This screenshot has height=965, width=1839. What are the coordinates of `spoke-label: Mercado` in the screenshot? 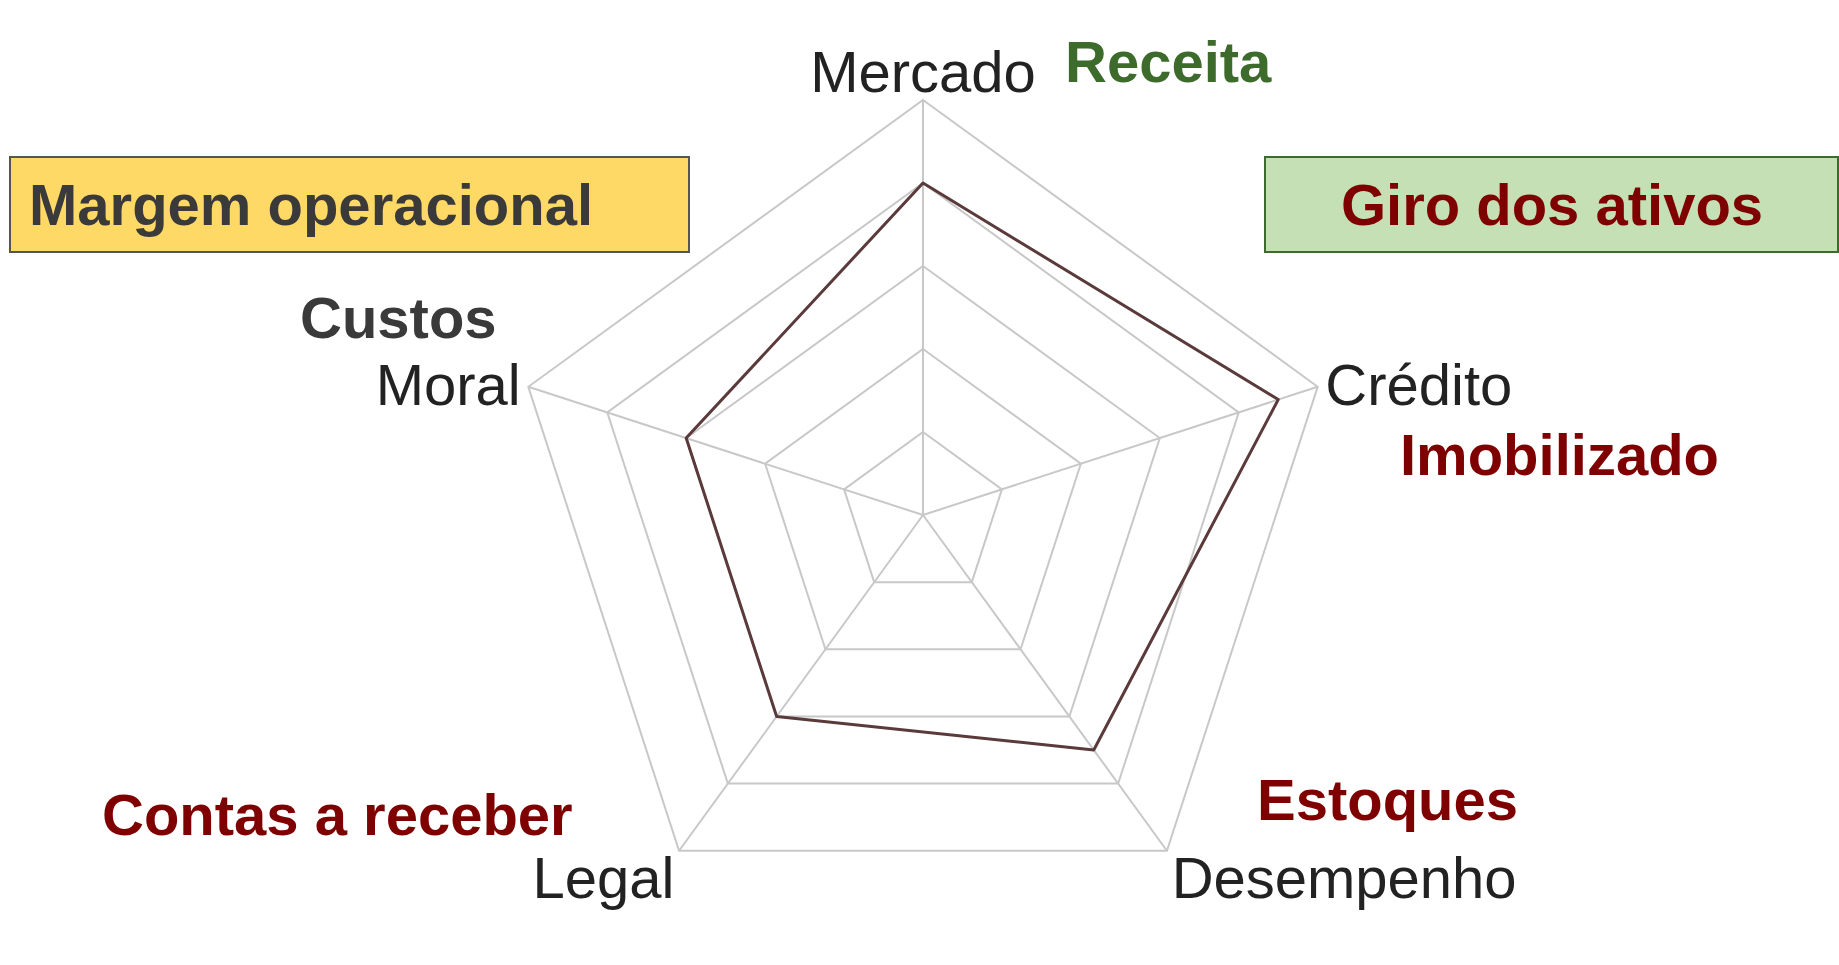 It's located at (923, 71).